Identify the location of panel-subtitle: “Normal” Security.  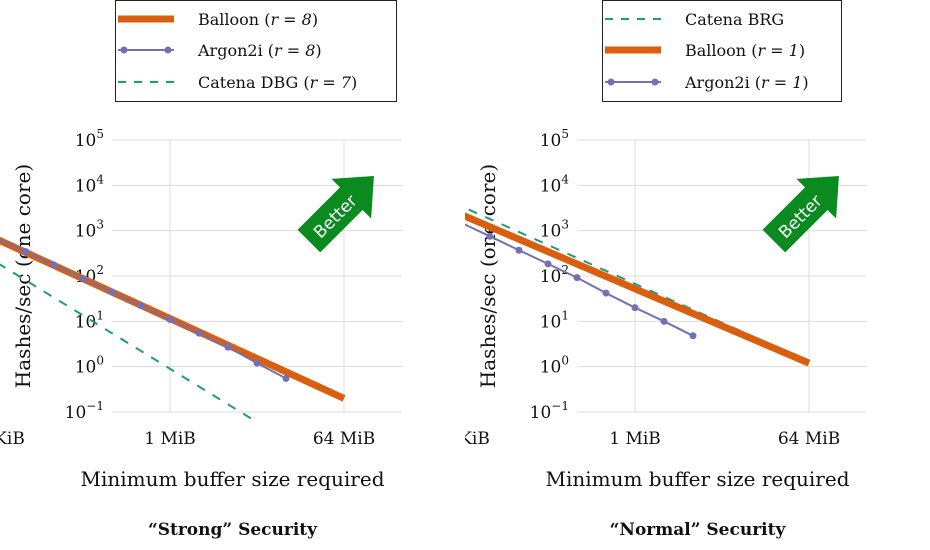
(697, 530).